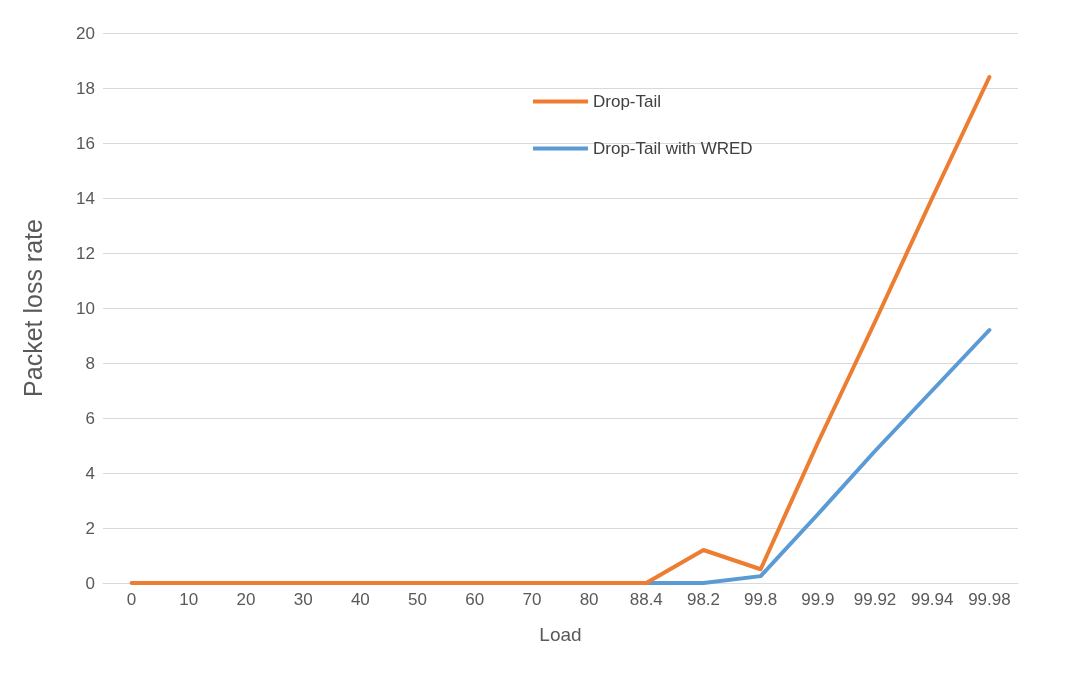 This screenshot has width=1086, height=677. I want to click on x-tick-label: 0, so click(131, 599).